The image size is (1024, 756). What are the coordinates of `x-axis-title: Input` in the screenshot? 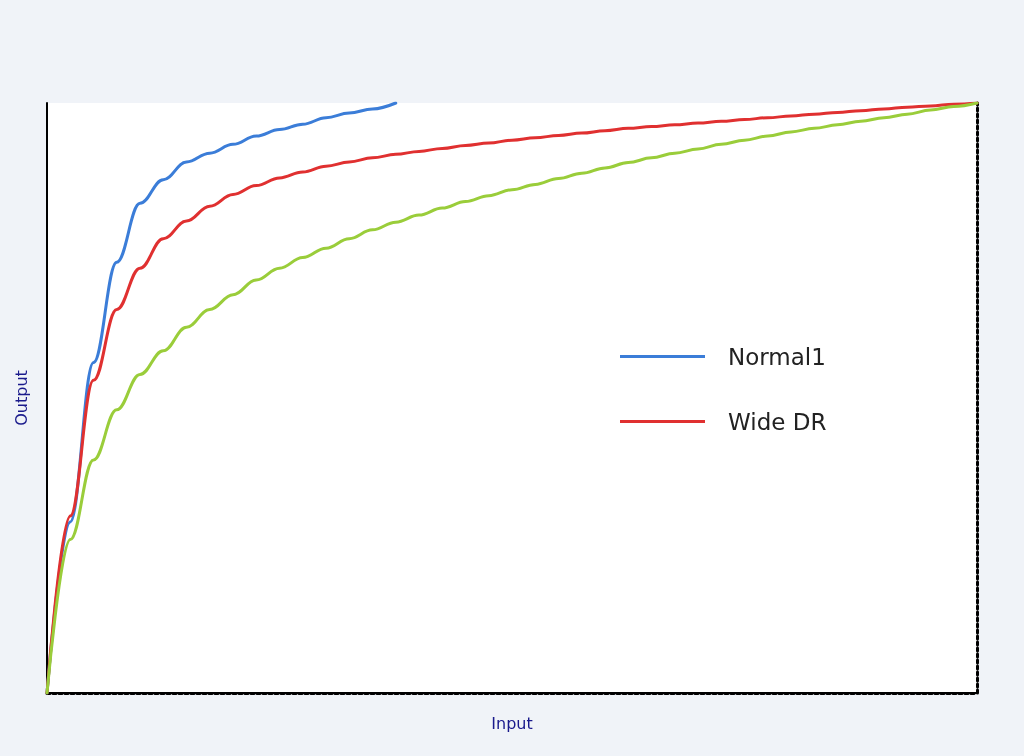 It's located at (512, 723).